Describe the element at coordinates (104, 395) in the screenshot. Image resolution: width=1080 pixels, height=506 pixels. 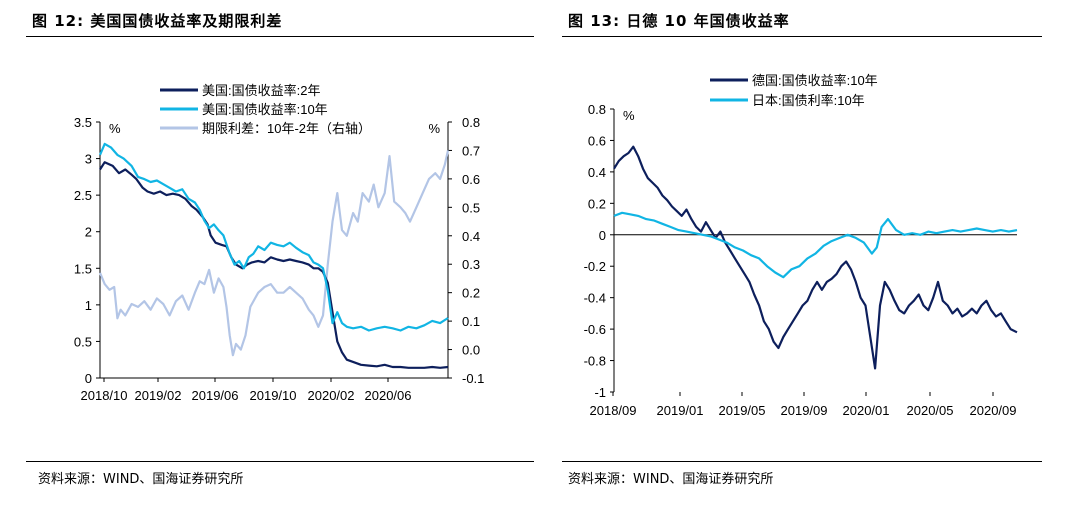
I see `x-tick-label: 2018/10` at that location.